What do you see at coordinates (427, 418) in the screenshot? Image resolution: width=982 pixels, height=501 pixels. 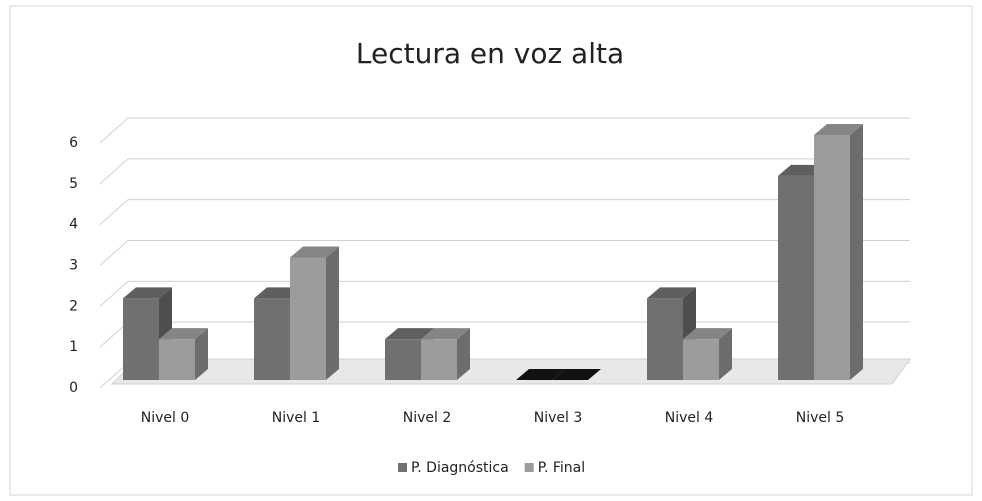 I see `x-tick-label: Nivel 2` at bounding box center [427, 418].